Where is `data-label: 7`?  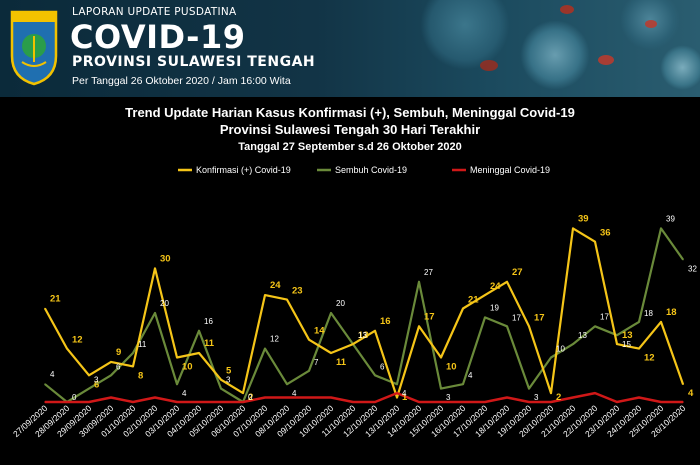
data-label: 7 is located at coordinates (316, 362).